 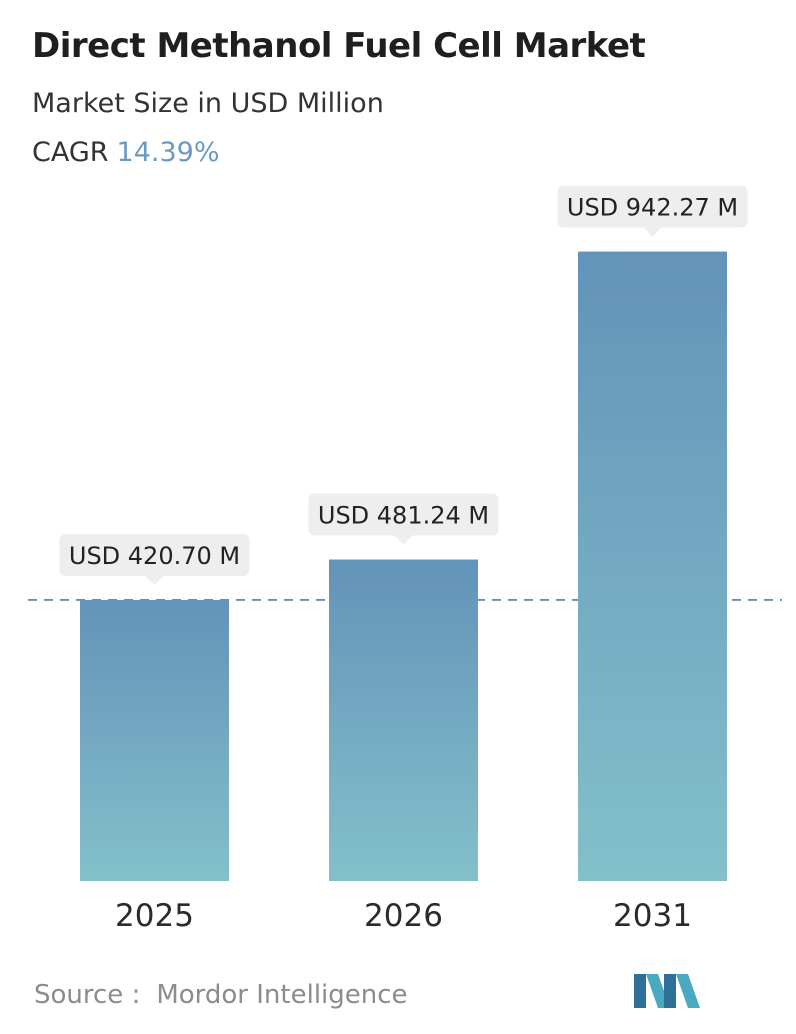 I want to click on x-tick-label-2025: 2025, so click(x=154, y=916).